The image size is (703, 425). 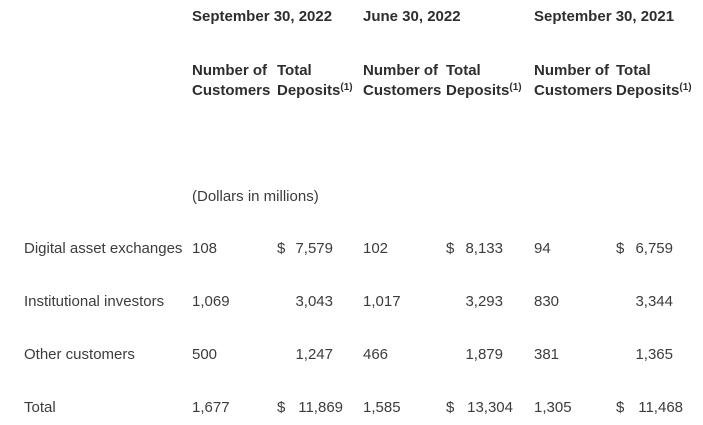 I want to click on customers-value: 1,677, so click(x=211, y=407).